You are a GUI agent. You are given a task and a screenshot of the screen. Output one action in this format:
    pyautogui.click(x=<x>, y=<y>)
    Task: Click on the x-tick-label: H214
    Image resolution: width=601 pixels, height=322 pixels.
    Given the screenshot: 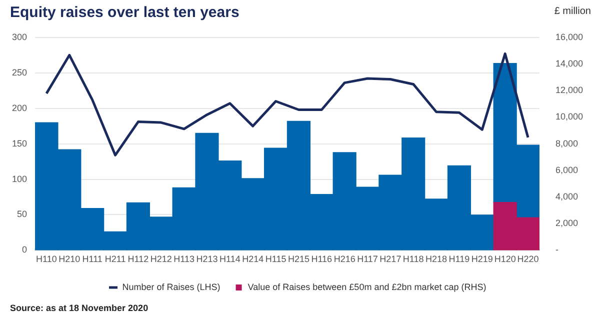 What is the action you would take?
    pyautogui.click(x=253, y=259)
    